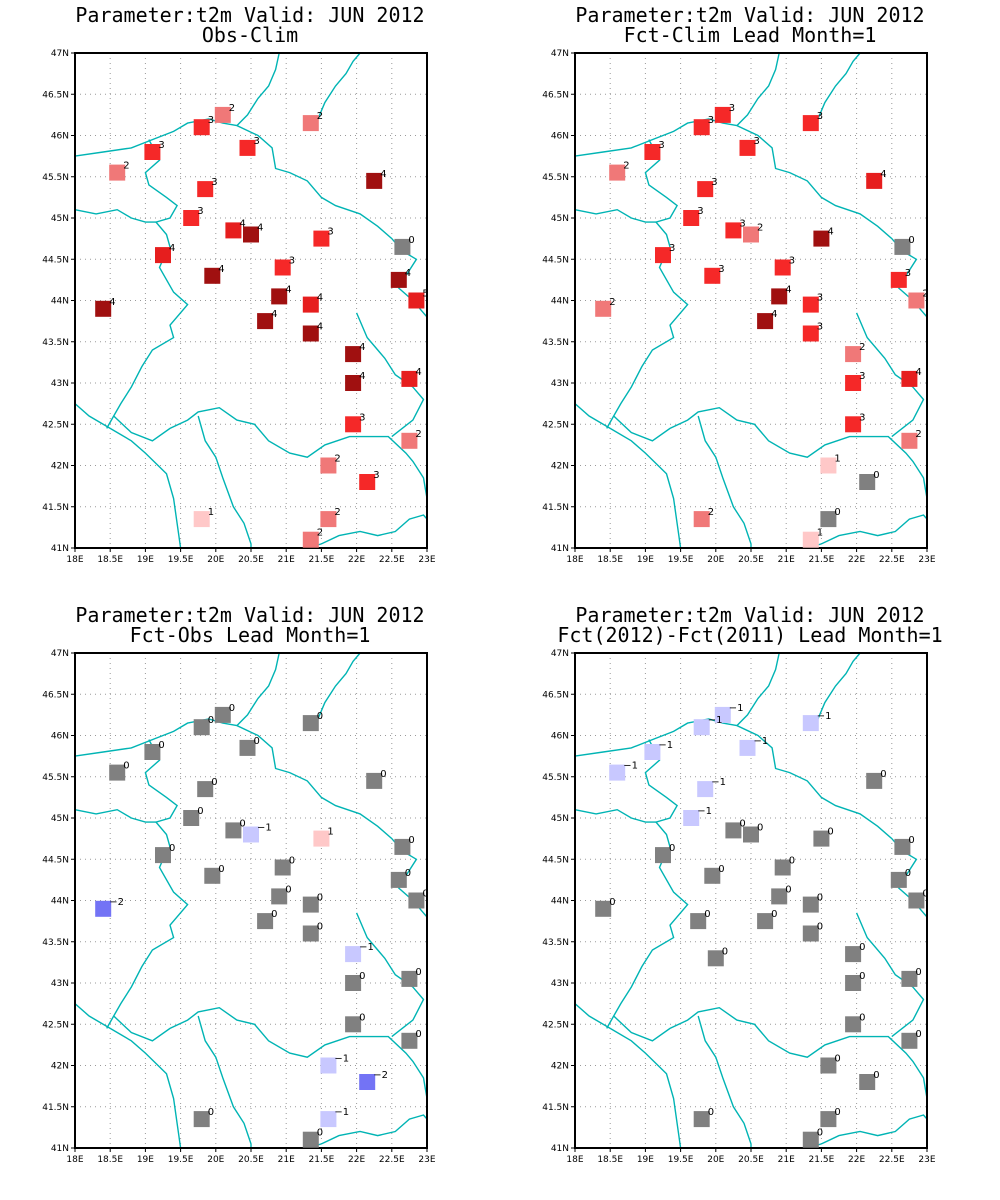 This screenshot has height=1200, width=1000. I want to click on lon-tick-label: 21E, so click(786, 560).